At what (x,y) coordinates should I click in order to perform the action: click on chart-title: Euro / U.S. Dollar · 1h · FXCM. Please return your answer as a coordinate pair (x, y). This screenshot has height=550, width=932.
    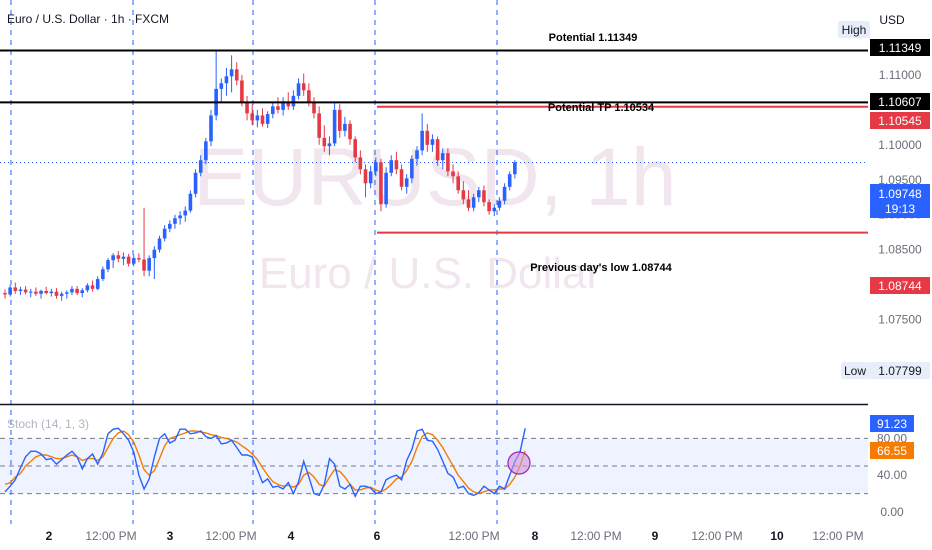
    Looking at the image, I should click on (88, 19).